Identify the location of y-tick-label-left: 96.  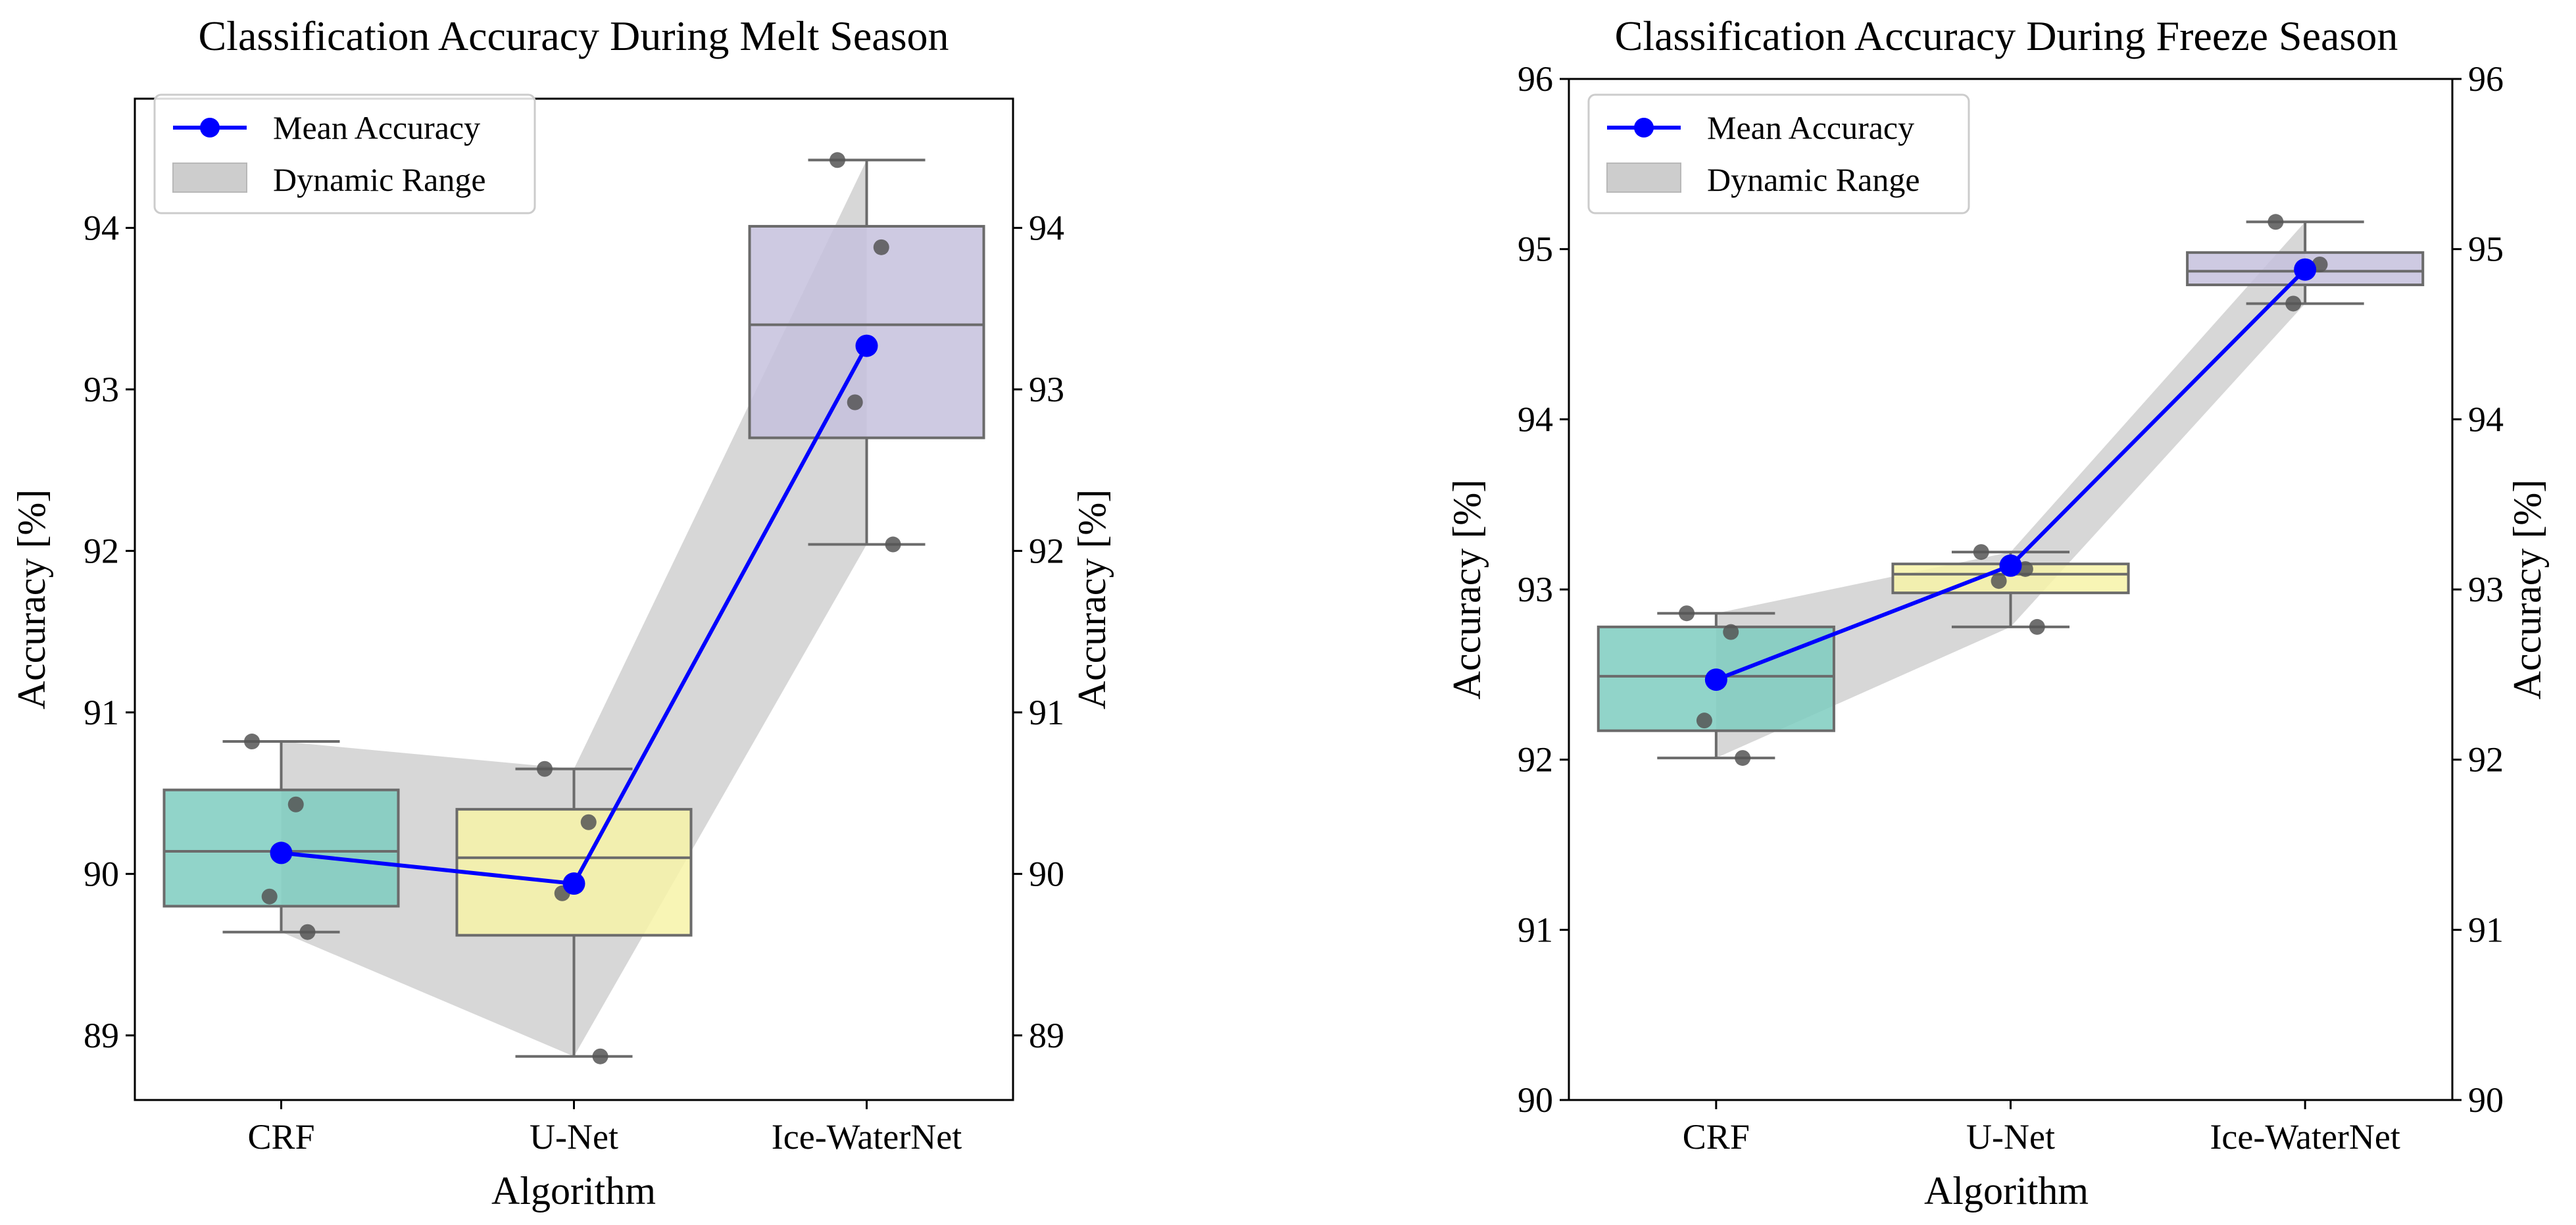
(1535, 79).